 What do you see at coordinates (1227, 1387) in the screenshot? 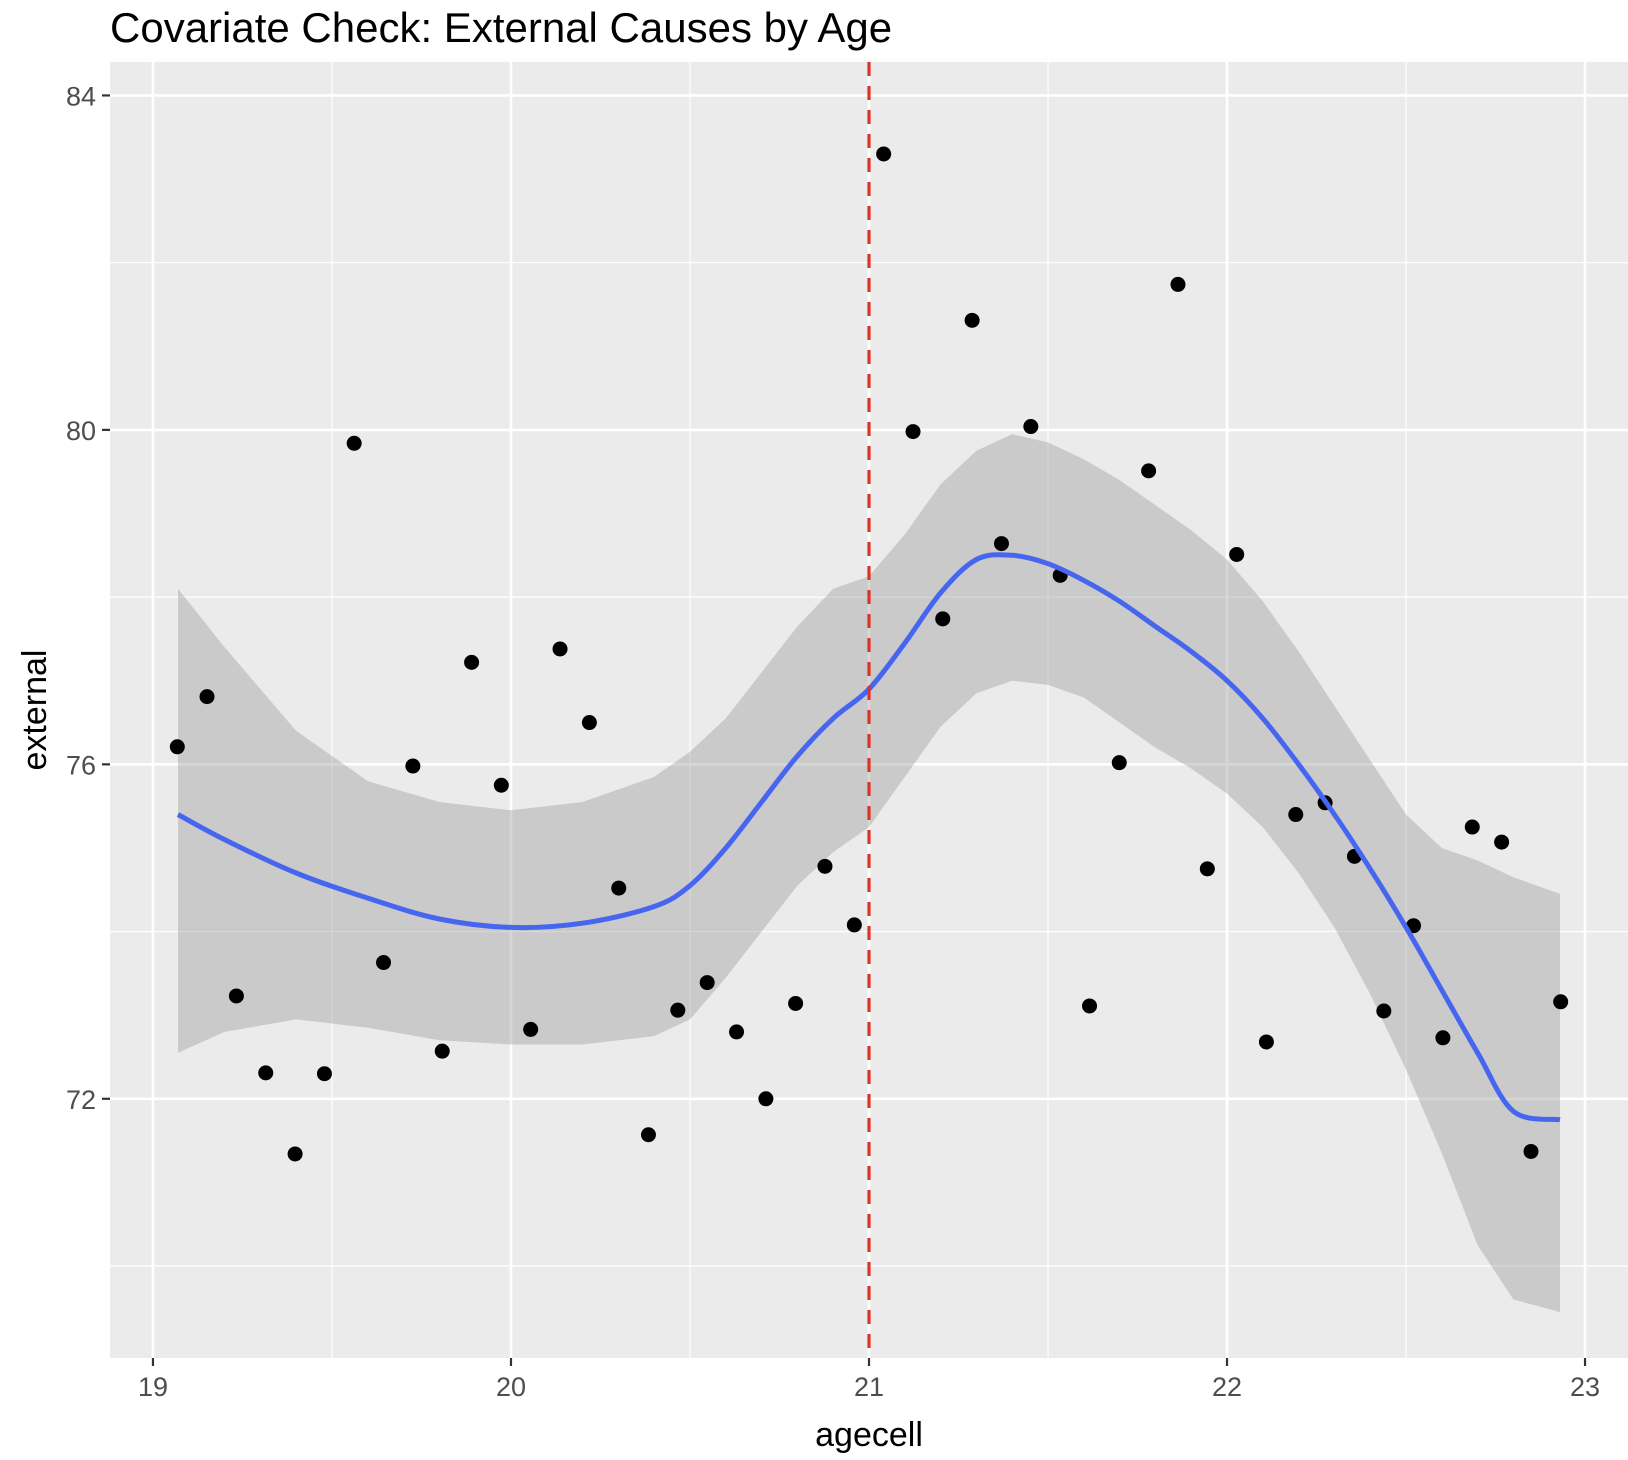
I see `x-tick-label: 22` at bounding box center [1227, 1387].